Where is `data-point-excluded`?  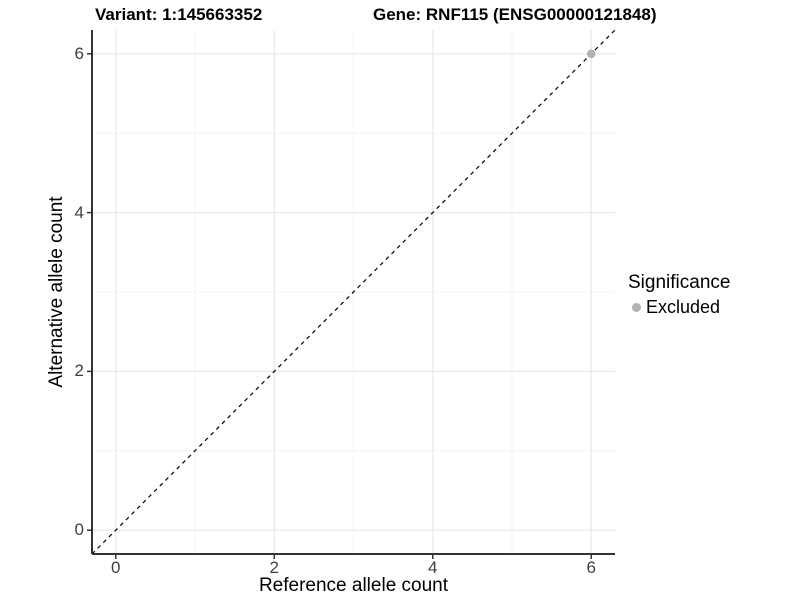
data-point-excluded is located at coordinates (591, 54).